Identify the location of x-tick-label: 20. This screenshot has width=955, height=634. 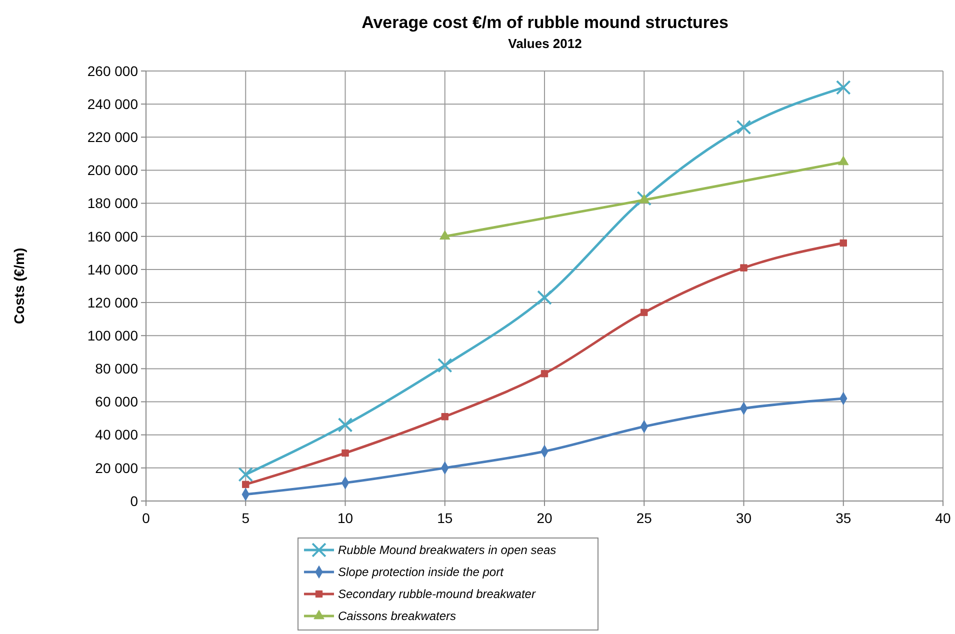
(544, 518).